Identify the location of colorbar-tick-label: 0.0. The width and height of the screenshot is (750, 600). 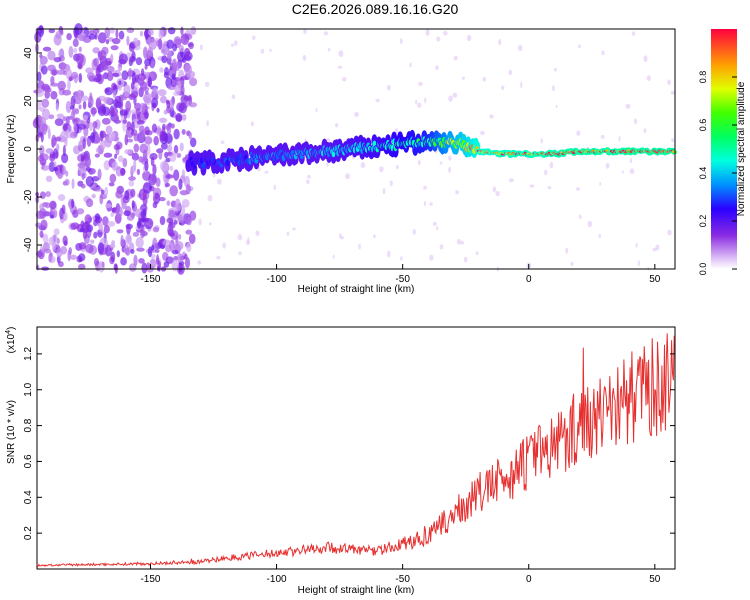
(703, 269).